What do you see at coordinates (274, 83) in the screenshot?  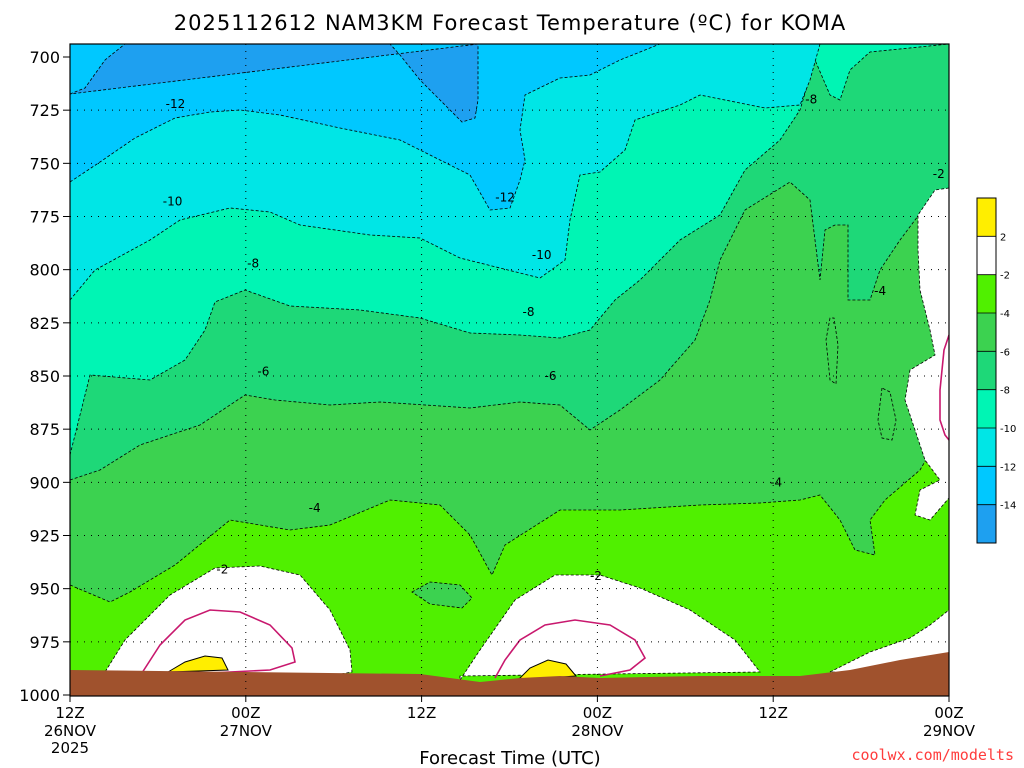 I see `band-minus16` at bounding box center [274, 83].